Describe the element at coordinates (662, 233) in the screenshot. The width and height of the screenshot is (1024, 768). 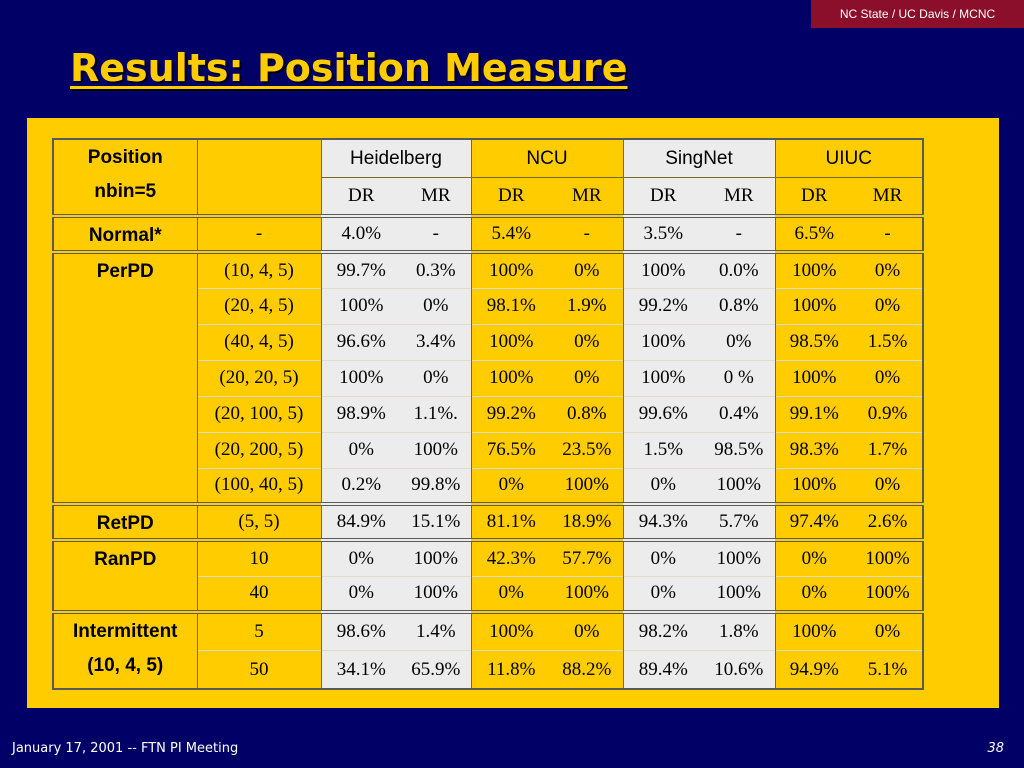
I see `dr-value: 3.5%` at that location.